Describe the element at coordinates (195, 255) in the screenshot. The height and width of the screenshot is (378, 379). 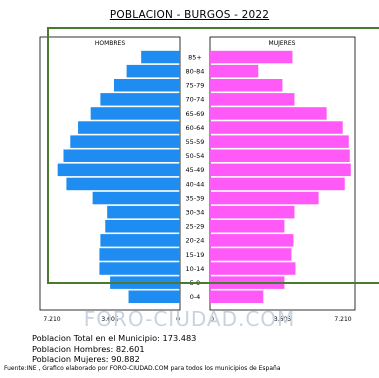
I see `age-label: 15-19` at that location.